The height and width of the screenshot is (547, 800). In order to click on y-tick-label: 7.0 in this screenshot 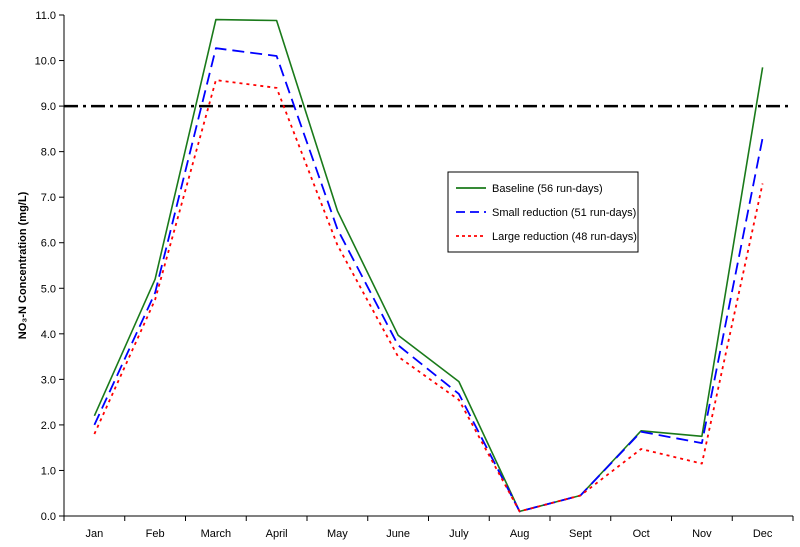, I will do `click(48, 198)`.